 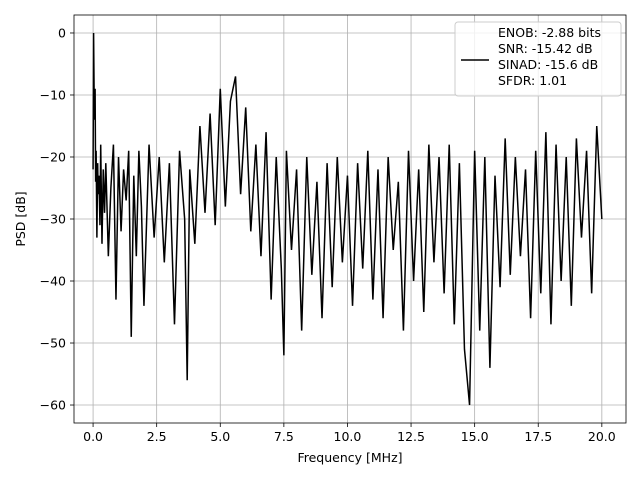 What do you see at coordinates (545, 48) in the screenshot?
I see `legend-snr: SNR: -15.42 dB` at bounding box center [545, 48].